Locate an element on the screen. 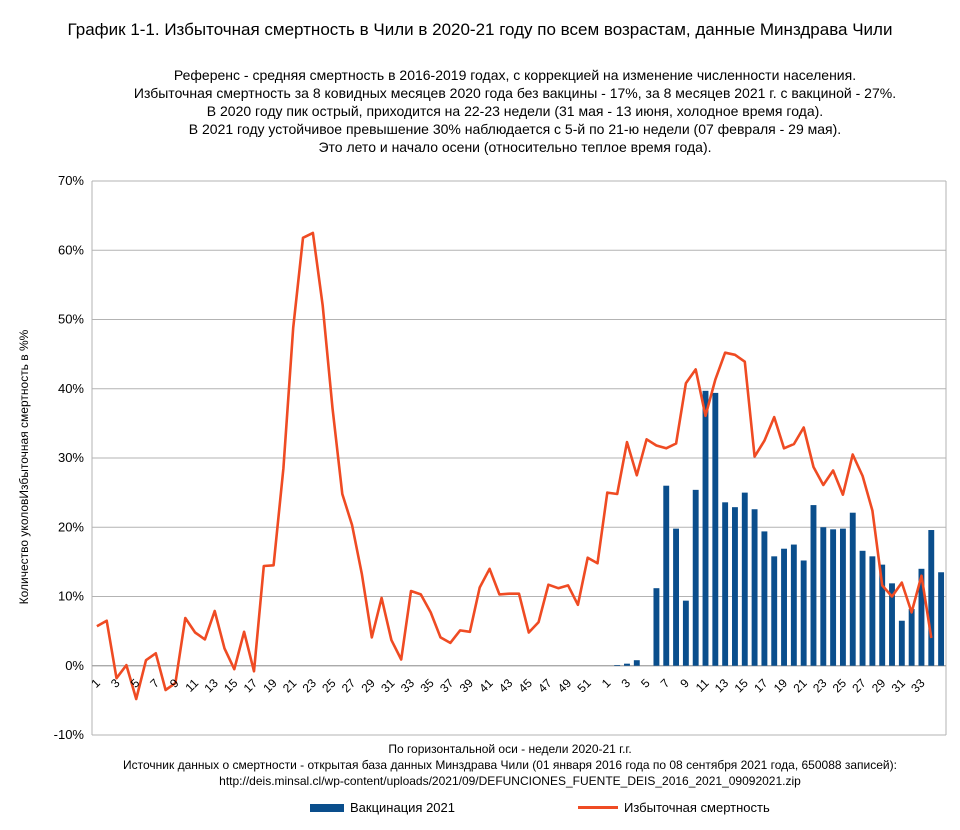 The width and height of the screenshot is (960, 830). y-tick-label: -10% is located at coordinates (69, 734).